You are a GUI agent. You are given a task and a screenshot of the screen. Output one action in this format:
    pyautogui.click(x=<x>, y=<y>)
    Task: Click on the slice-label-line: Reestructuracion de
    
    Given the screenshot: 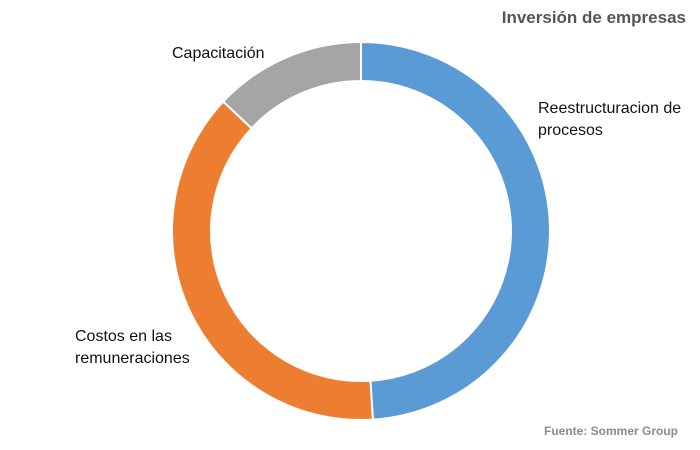 What is the action you would take?
    pyautogui.click(x=610, y=108)
    